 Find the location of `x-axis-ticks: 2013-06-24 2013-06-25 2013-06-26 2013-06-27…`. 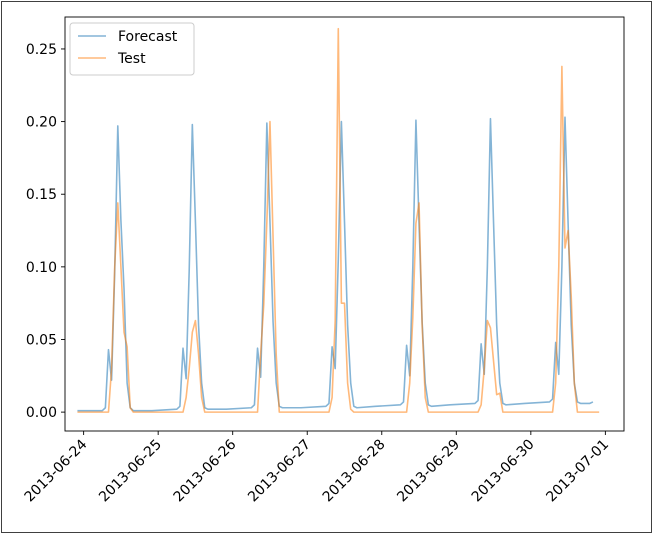

x-axis-ticks: 2013-06-24 2013-06-25 2013-06-26 2013-06-27… is located at coordinates (317, 468).